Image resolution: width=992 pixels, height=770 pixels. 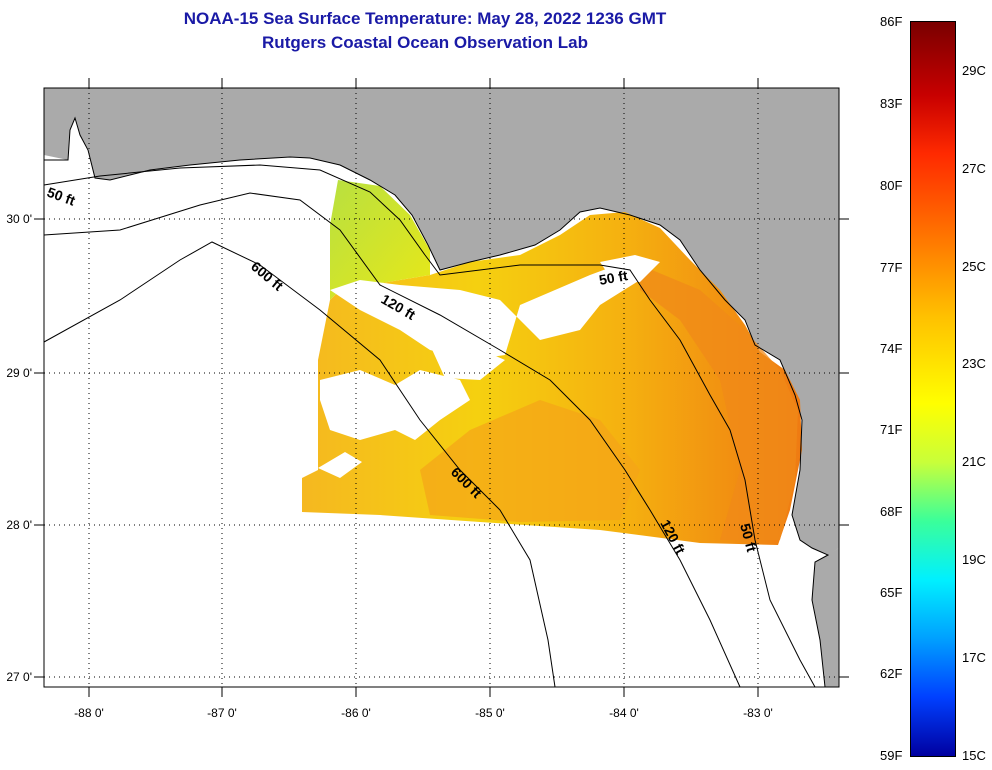 What do you see at coordinates (891, 185) in the screenshot?
I see `colorbar-label-f: 80F` at bounding box center [891, 185].